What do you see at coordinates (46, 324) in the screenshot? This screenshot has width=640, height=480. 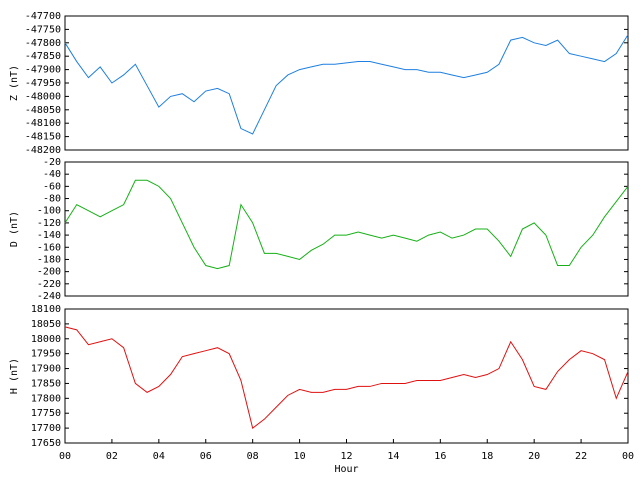 I see `y-tick-label: 18050` at bounding box center [46, 324].